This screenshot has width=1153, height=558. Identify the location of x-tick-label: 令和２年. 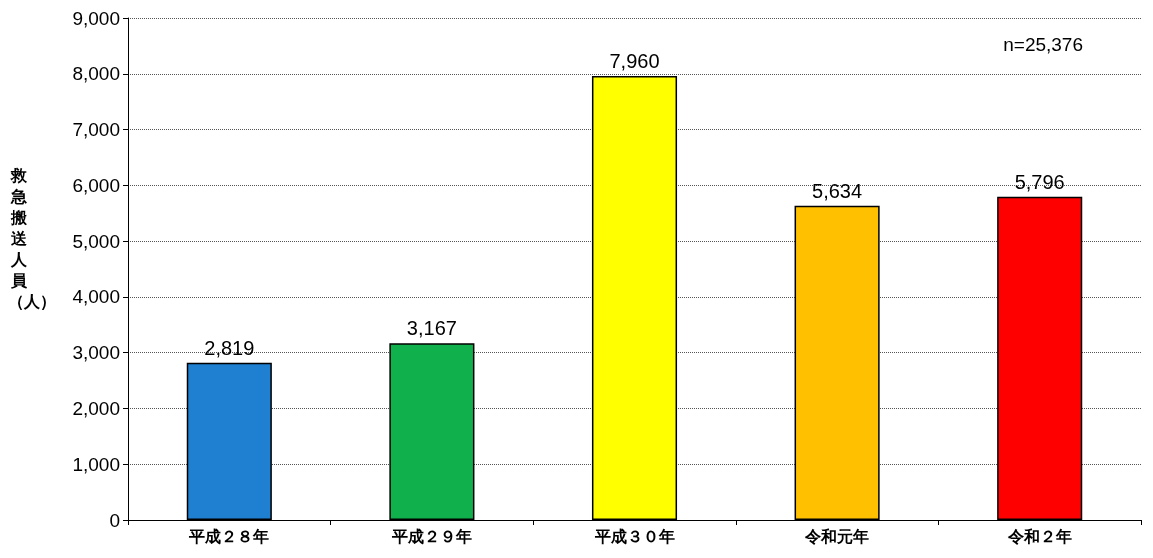
(1039, 536).